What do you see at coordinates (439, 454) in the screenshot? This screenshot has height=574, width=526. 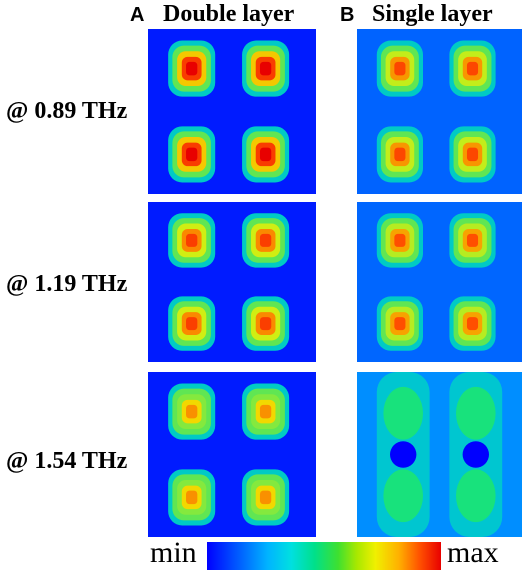 I see `field-map-single-layer-1-54-thz` at bounding box center [439, 454].